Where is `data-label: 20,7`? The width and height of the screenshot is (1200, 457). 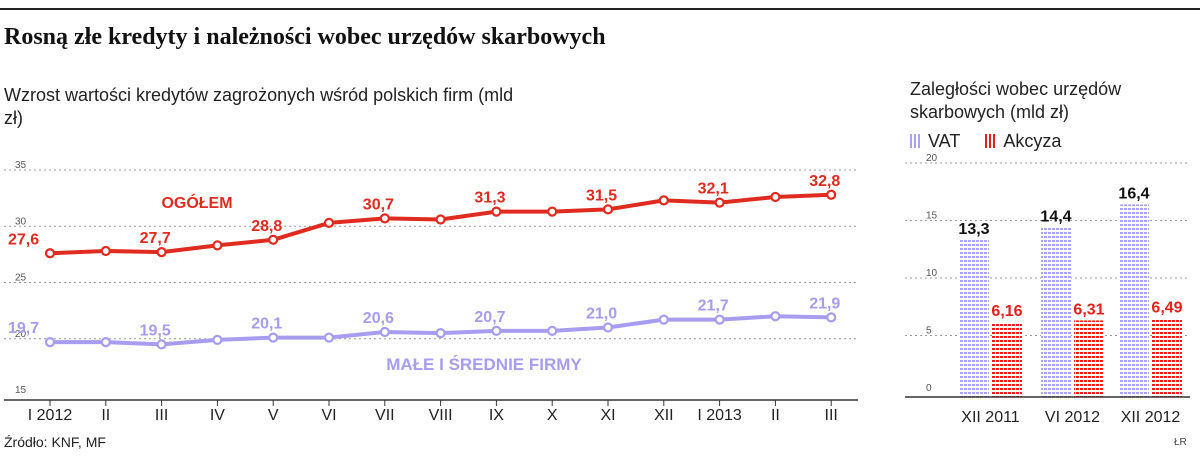
data-label: 20,7 is located at coordinates (489, 317).